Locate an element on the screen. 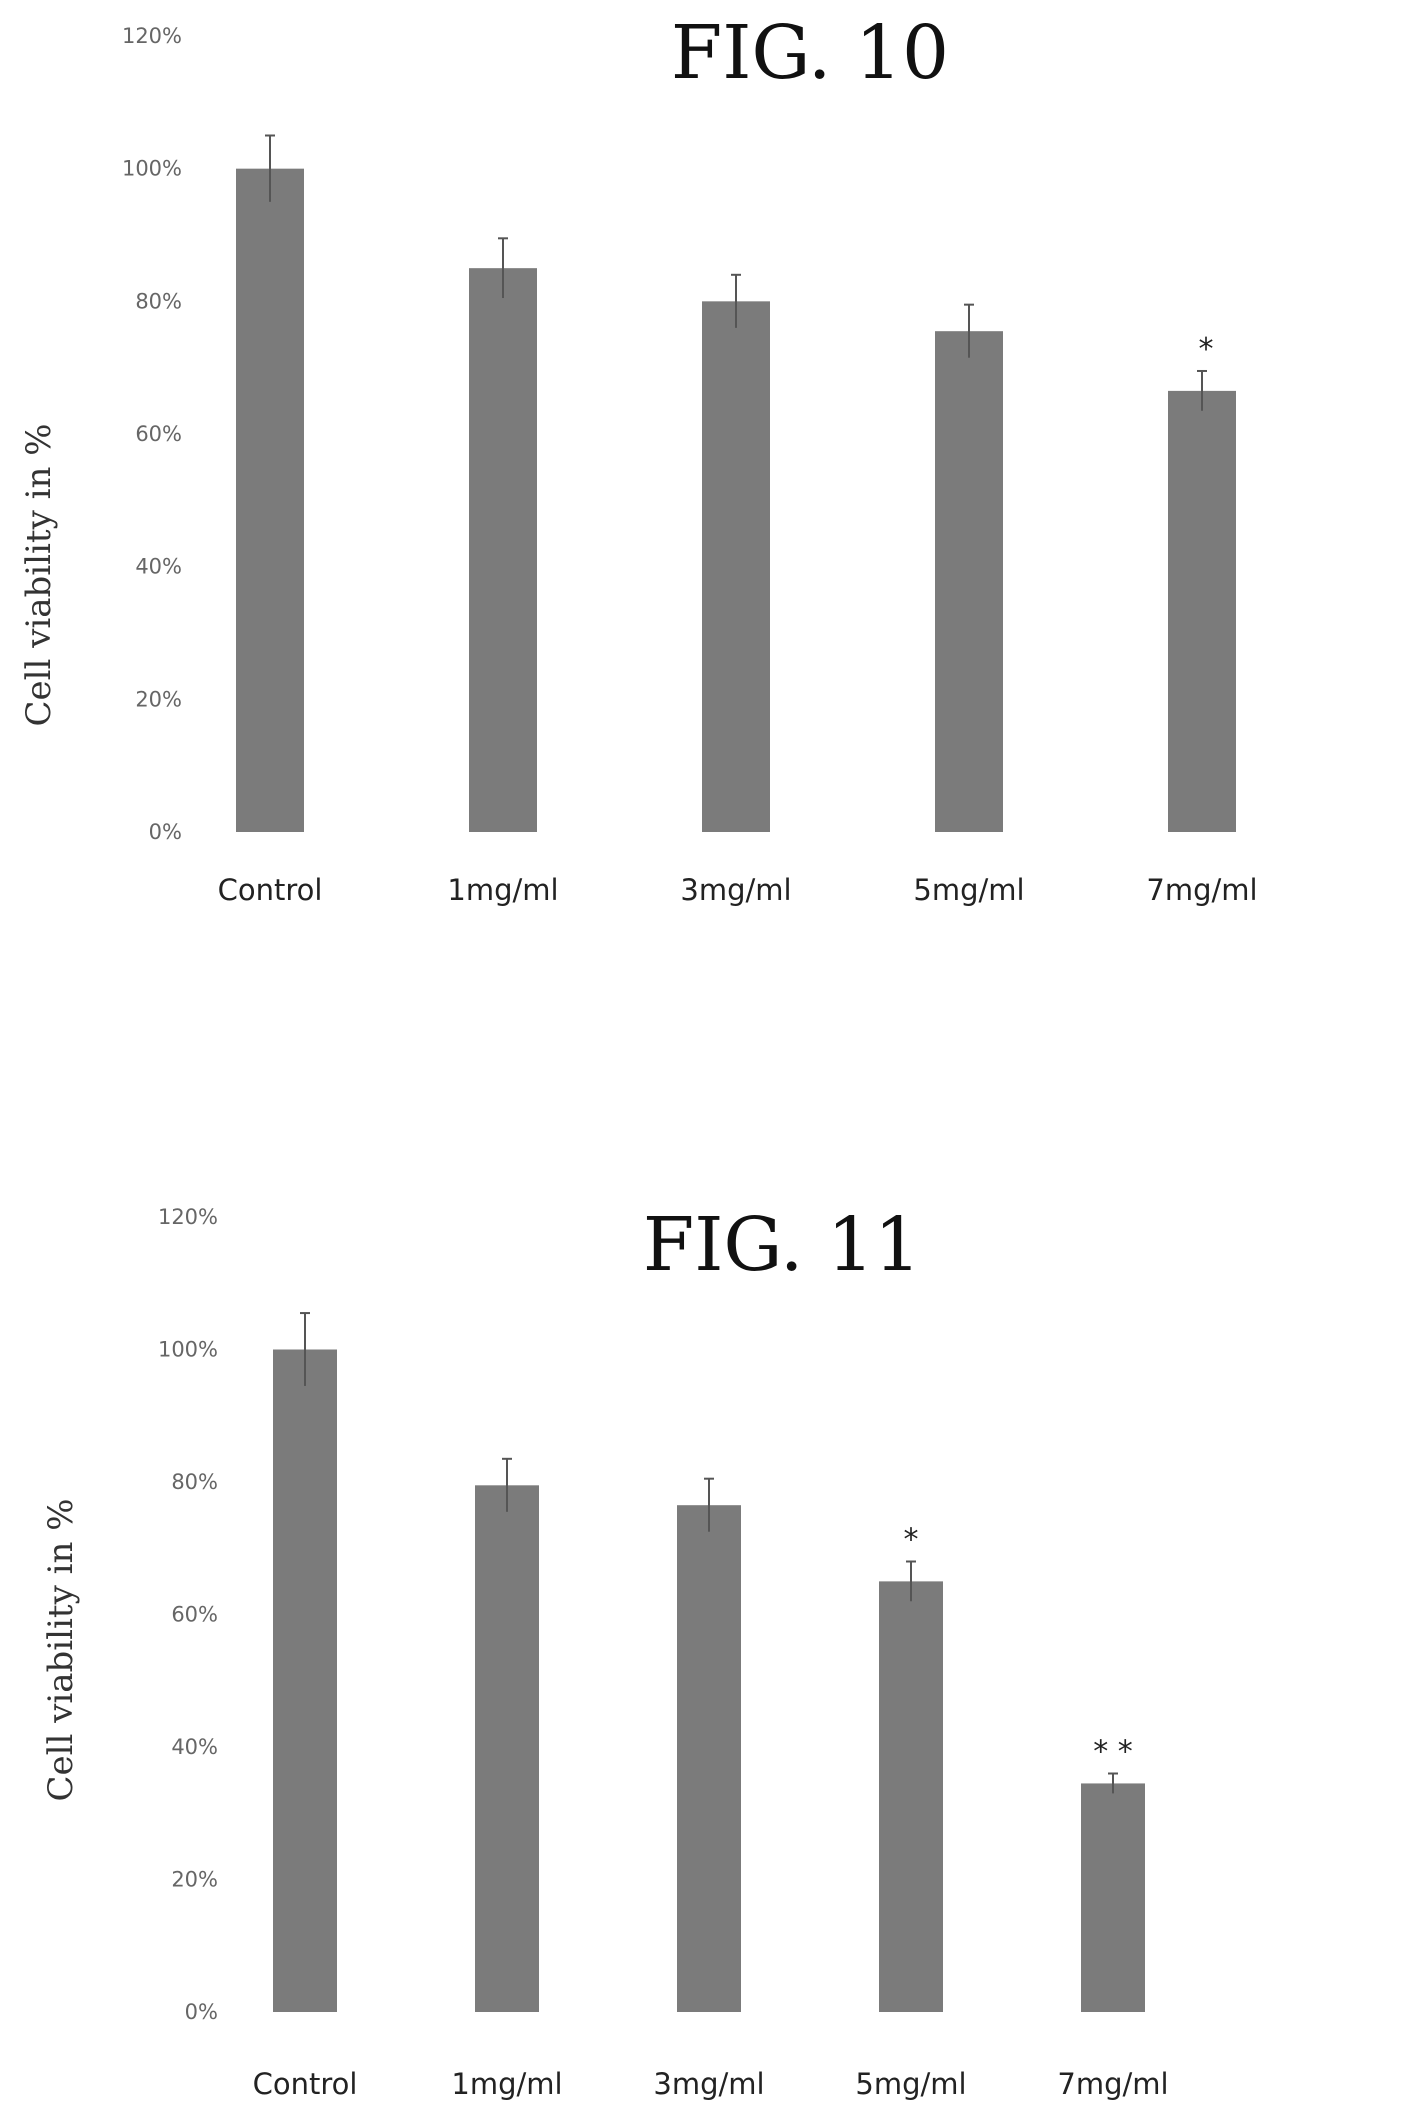 Image resolution: width=1407 pixels, height=2114 pixels. fig10-x-tick-label: 5mg/ml is located at coordinates (968, 890).